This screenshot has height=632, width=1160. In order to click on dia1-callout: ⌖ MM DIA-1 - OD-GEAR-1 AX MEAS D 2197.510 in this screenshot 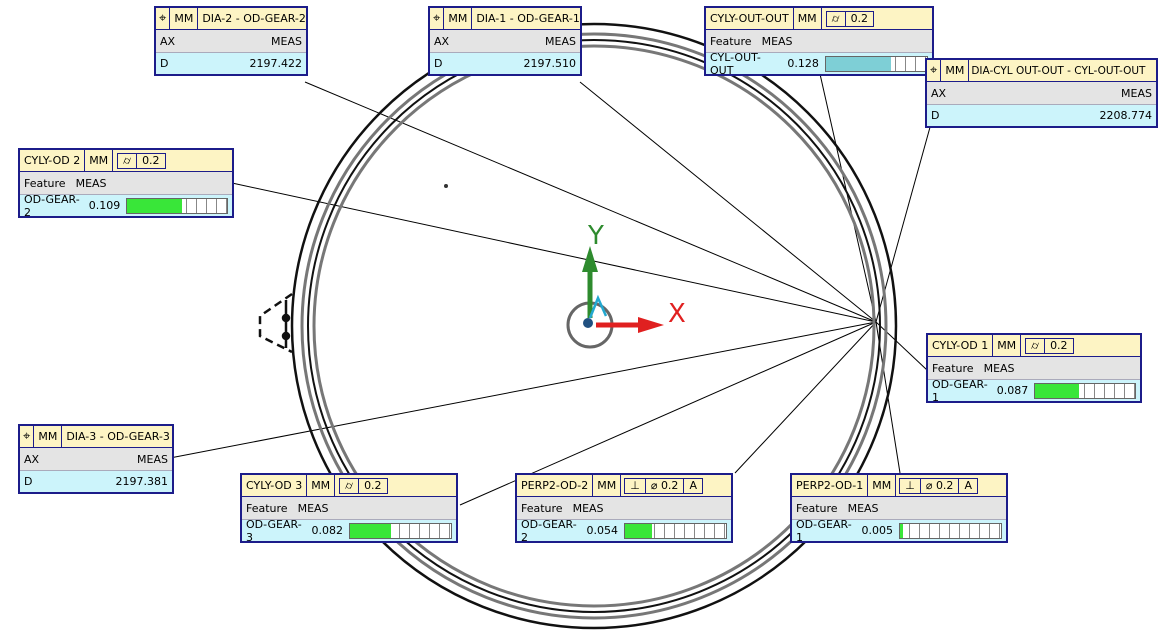, I will do `click(505, 41)`.